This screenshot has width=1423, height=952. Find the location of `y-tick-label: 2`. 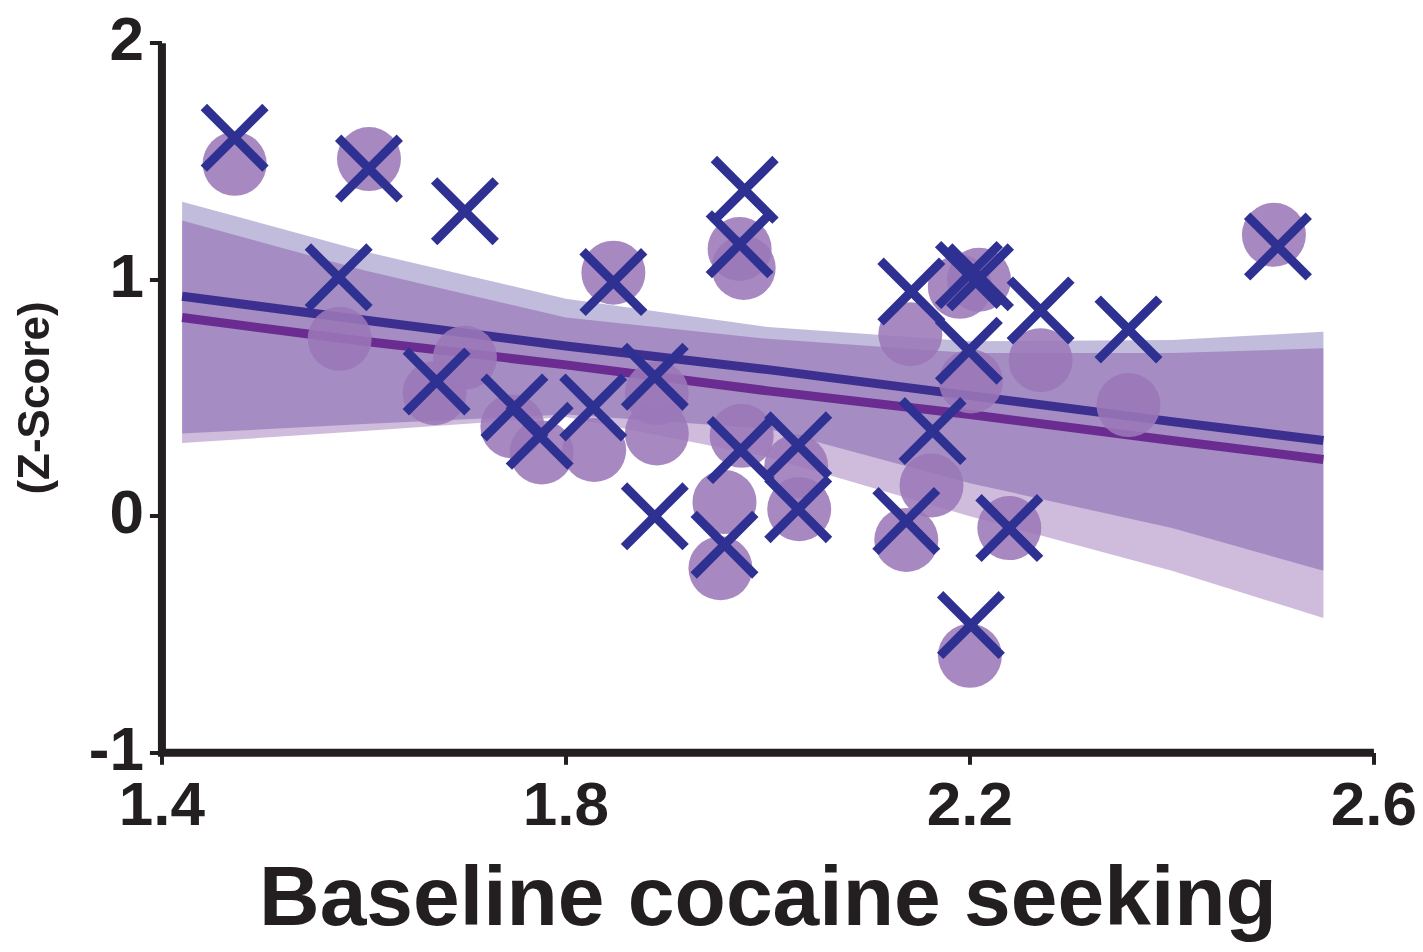

y-tick-label: 2 is located at coordinates (126, 39).